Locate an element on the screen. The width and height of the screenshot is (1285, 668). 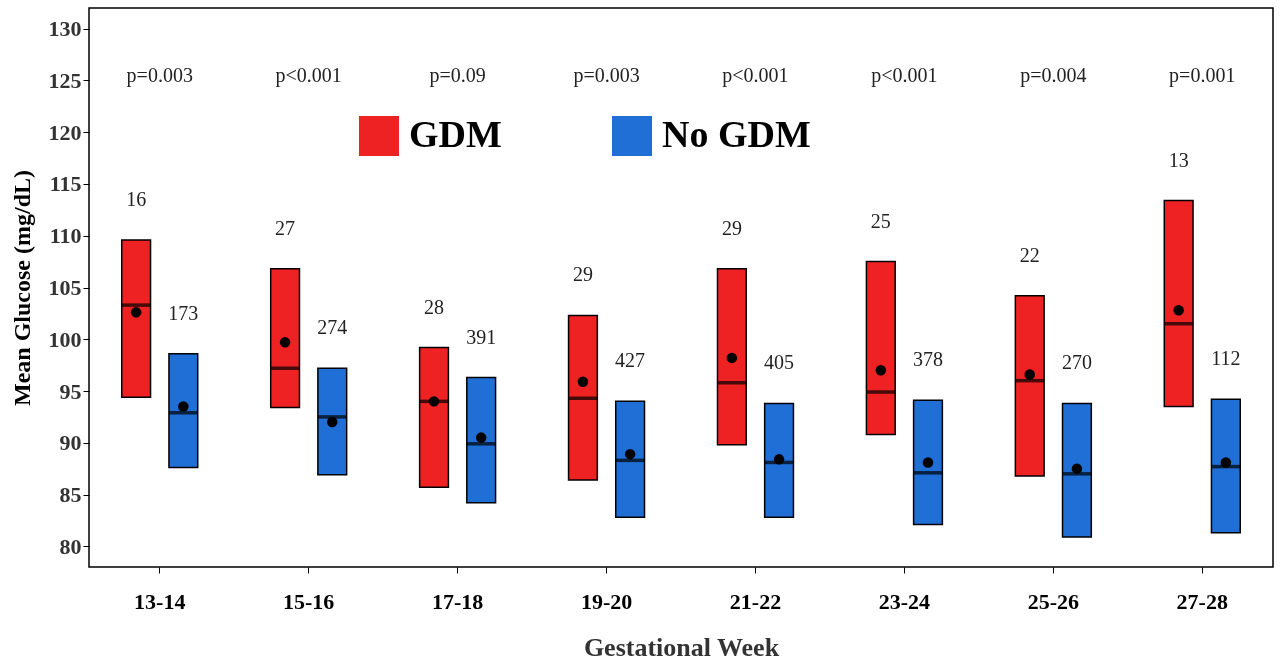
y-tick-label: 85 is located at coordinates (70, 495).